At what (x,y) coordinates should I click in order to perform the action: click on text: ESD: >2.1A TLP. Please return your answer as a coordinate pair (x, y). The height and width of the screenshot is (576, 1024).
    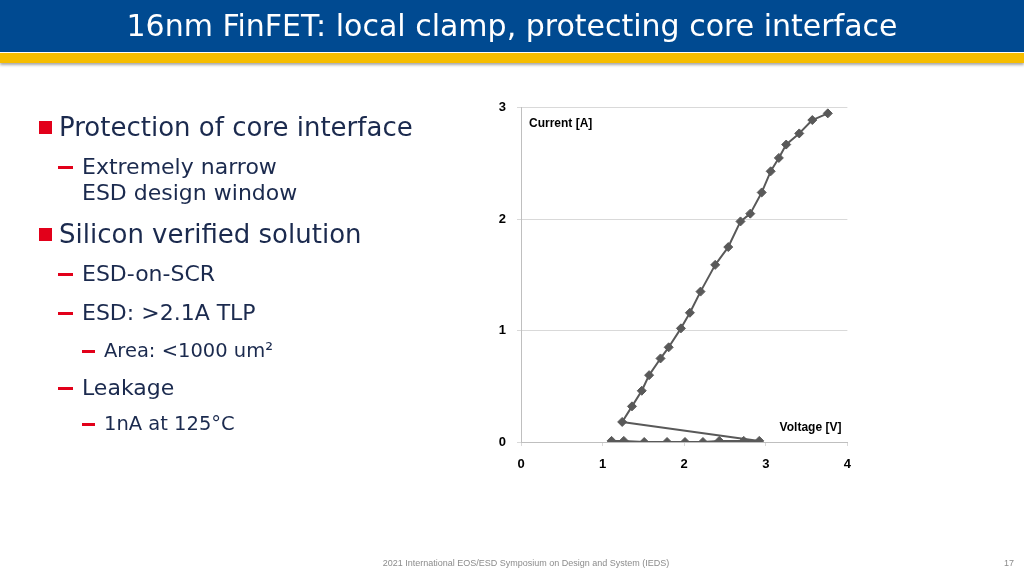
    Looking at the image, I should click on (169, 312).